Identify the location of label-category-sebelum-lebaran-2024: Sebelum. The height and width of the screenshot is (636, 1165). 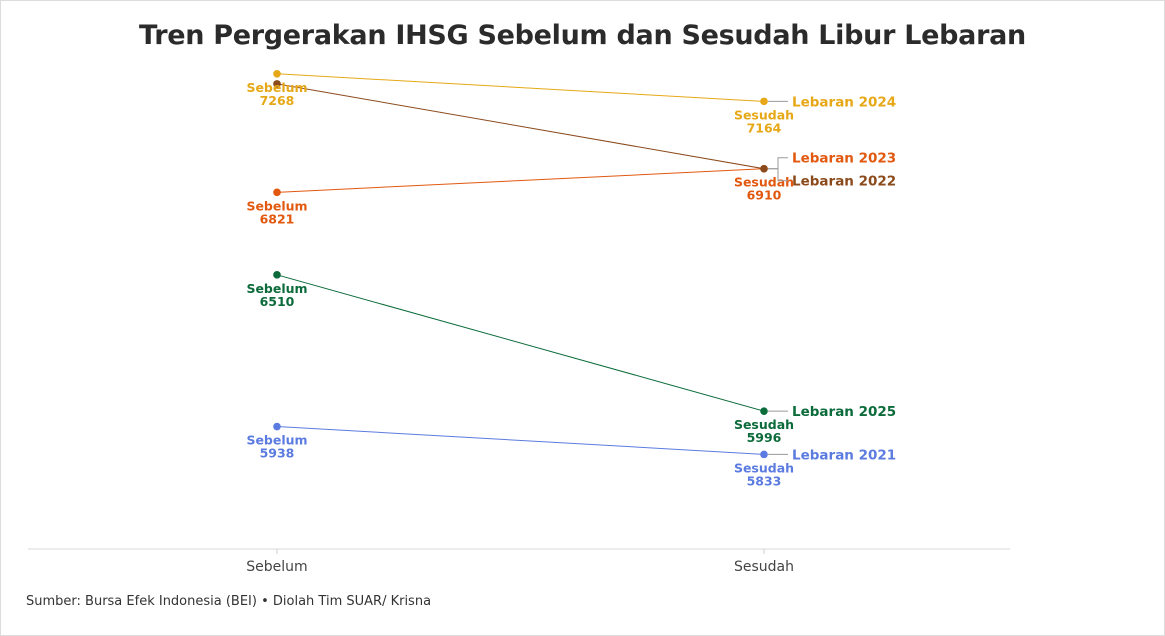
(276, 87).